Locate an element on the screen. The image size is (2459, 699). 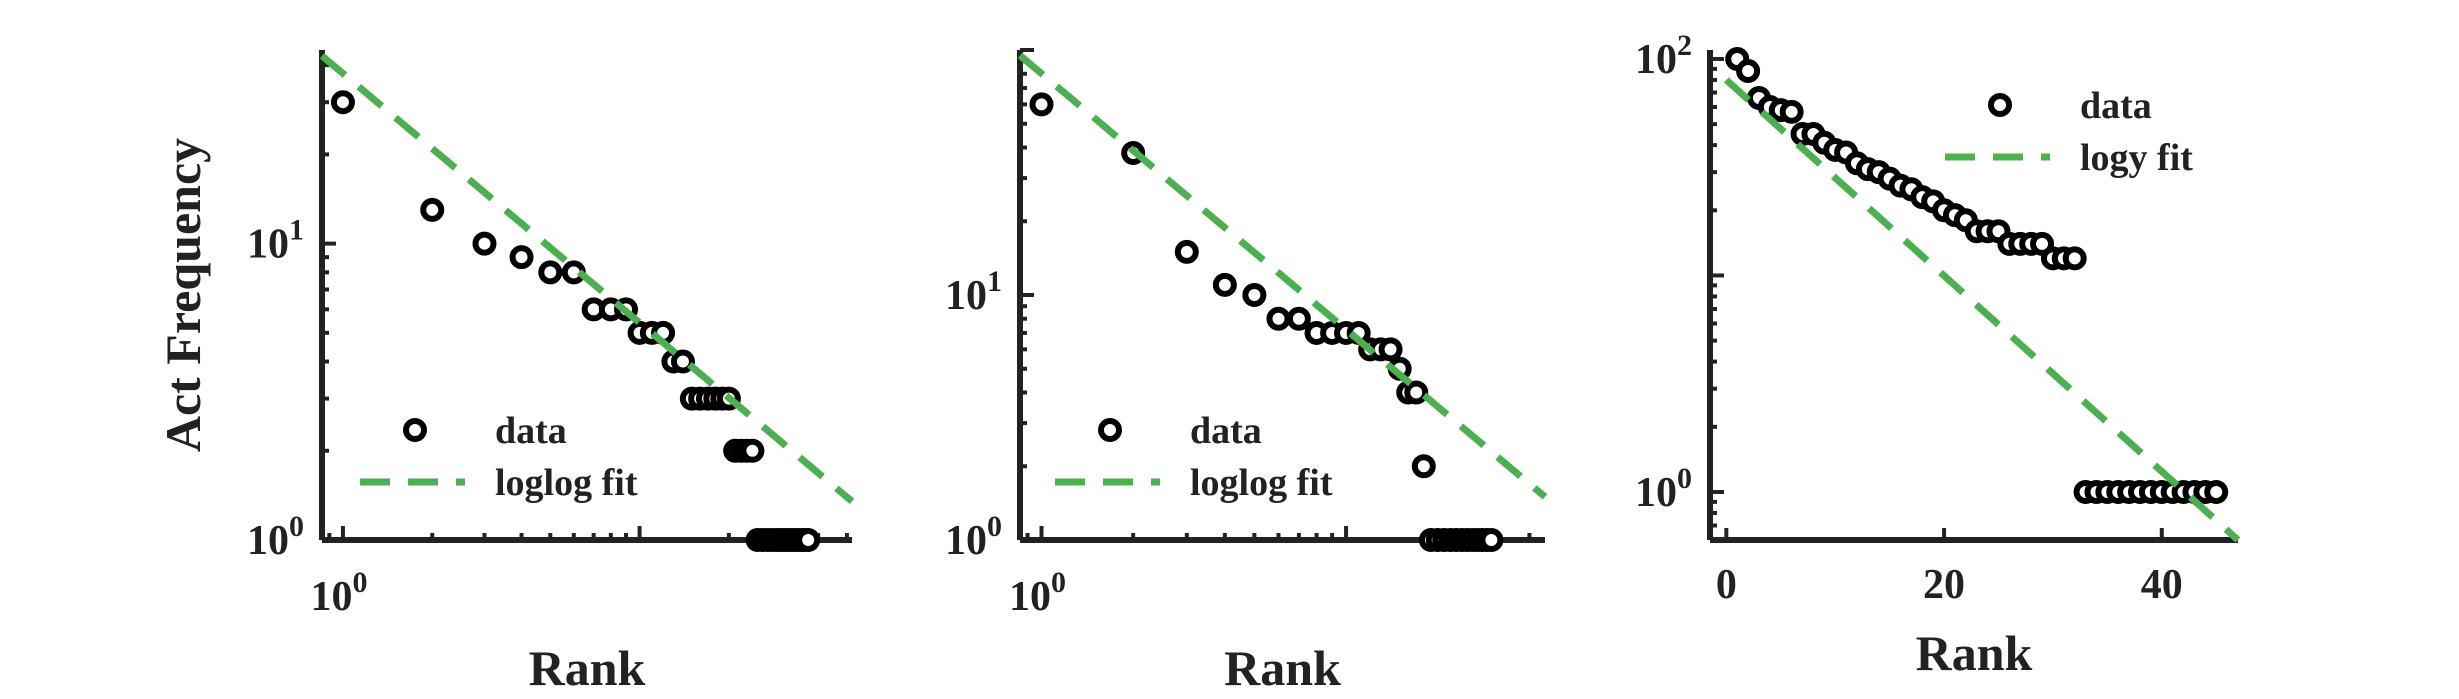
legend-label: logy fit is located at coordinates (2136, 158).